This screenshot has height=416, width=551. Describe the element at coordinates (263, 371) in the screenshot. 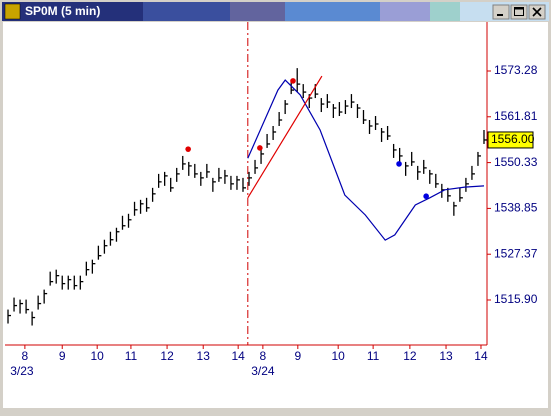

I see `date-label: 3/24` at that location.